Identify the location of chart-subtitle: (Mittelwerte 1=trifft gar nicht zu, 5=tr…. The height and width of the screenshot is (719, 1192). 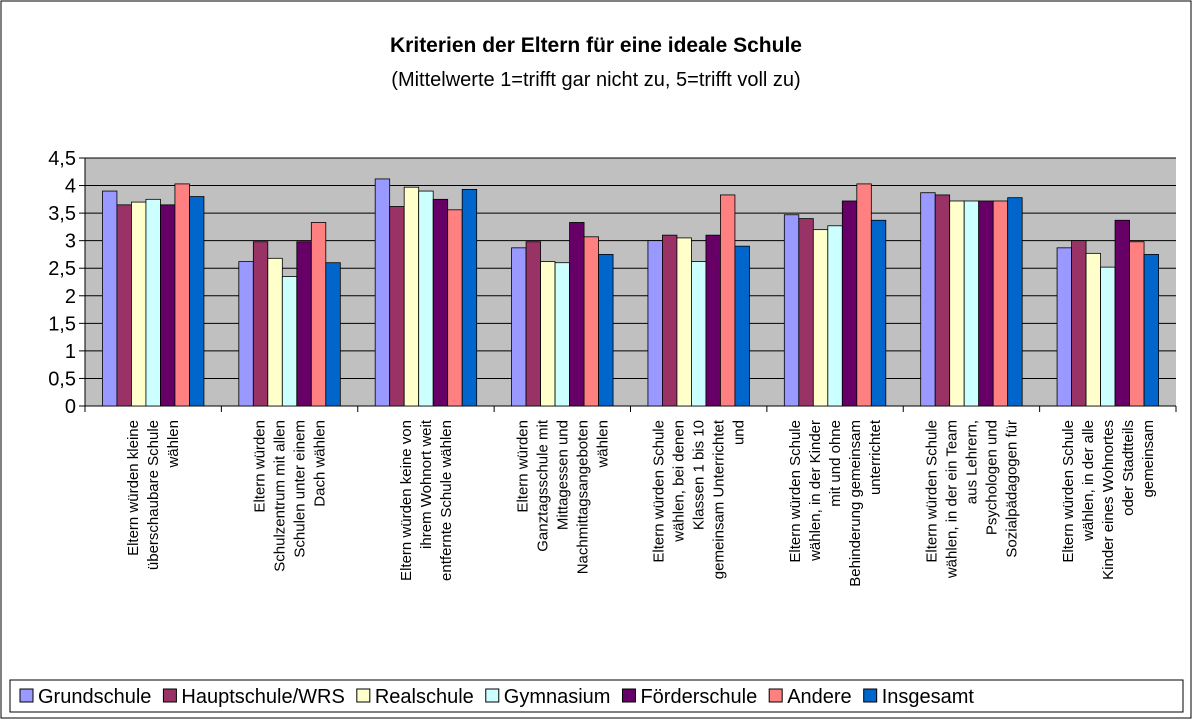
(595, 80).